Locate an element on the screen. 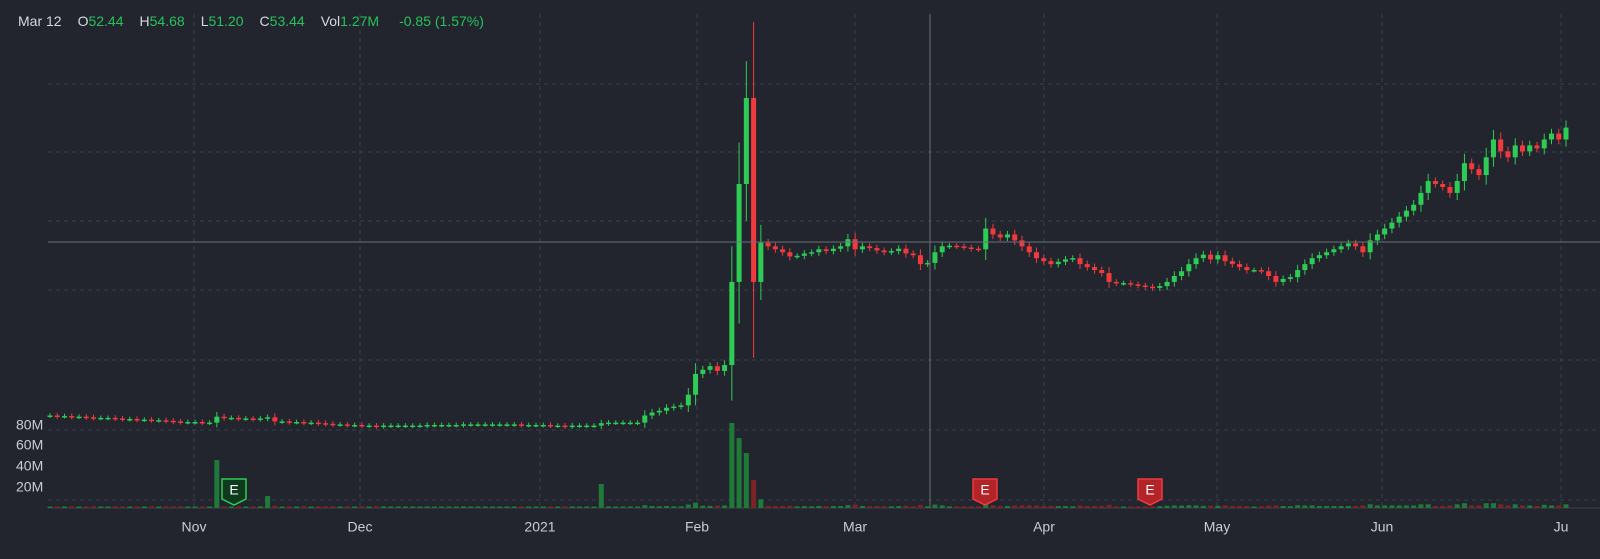 This screenshot has width=1600, height=559. volume-tick-label: 80M is located at coordinates (29, 425).